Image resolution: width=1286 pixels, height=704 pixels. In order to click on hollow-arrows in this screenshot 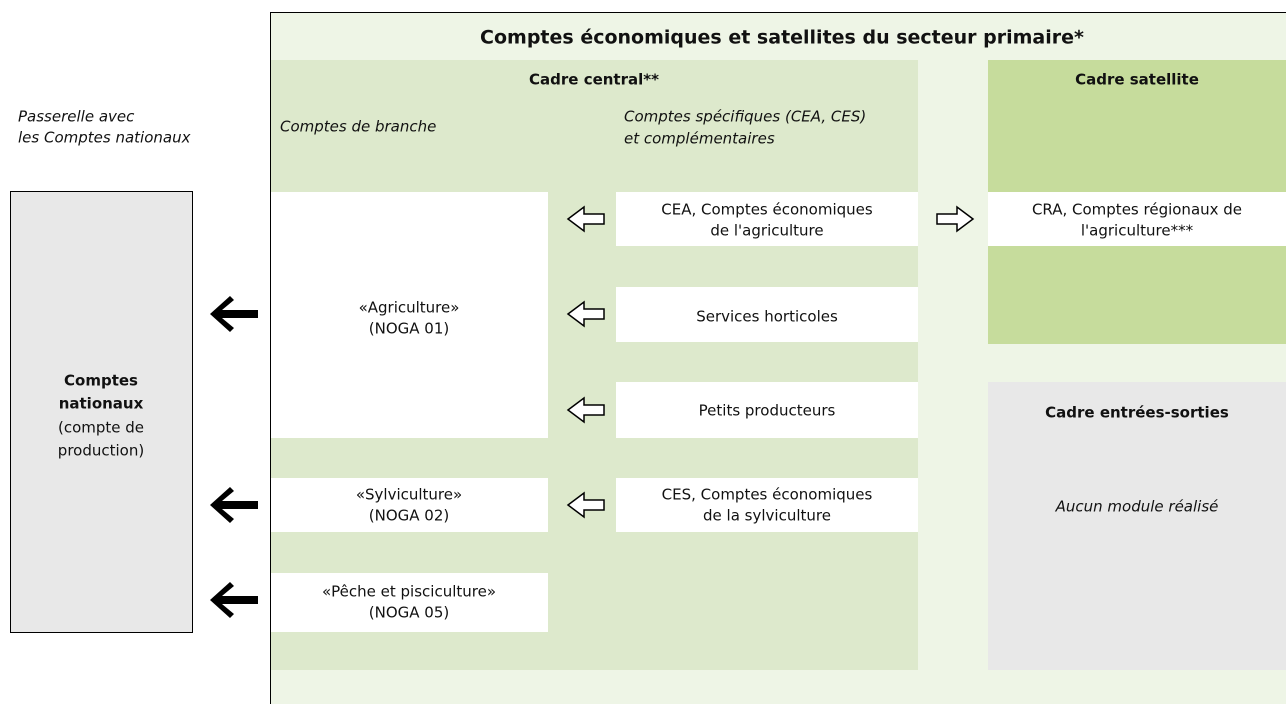, I will do `click(770, 362)`.